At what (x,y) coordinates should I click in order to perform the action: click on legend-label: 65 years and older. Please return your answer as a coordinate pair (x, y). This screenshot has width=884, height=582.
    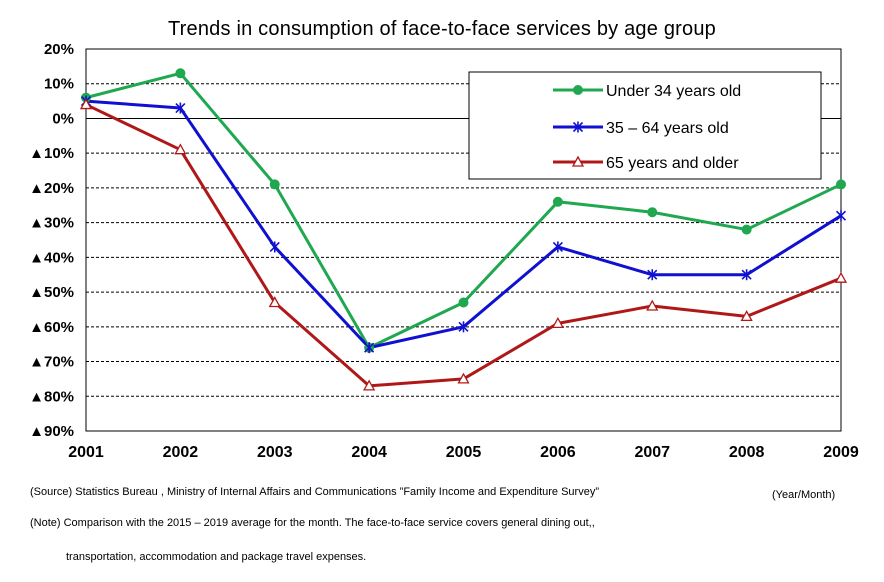
    Looking at the image, I should click on (672, 163).